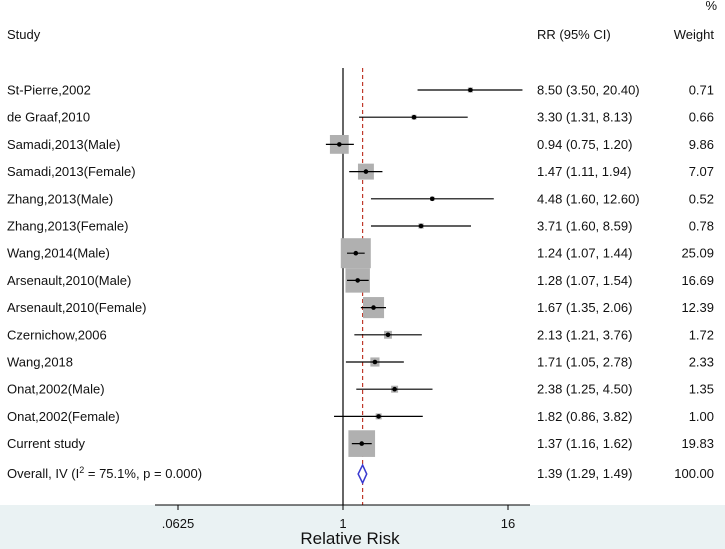  Describe the element at coordinates (584, 253) in the screenshot. I see `rr-ci: 1.24 (1.07, 1.44)` at that location.